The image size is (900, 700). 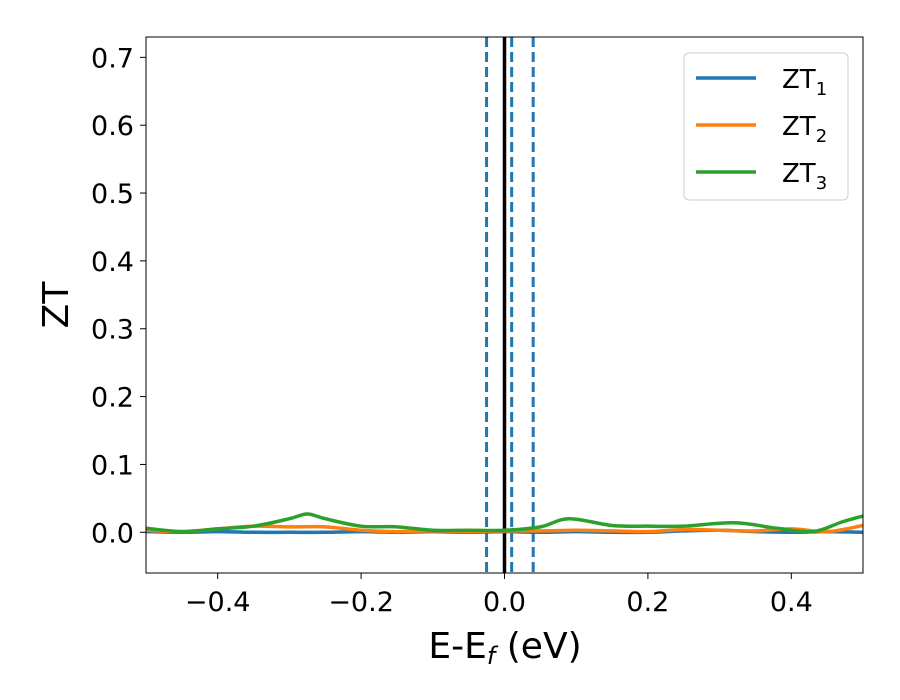 I want to click on legend-label-zt2: ZT2, so click(x=804, y=129).